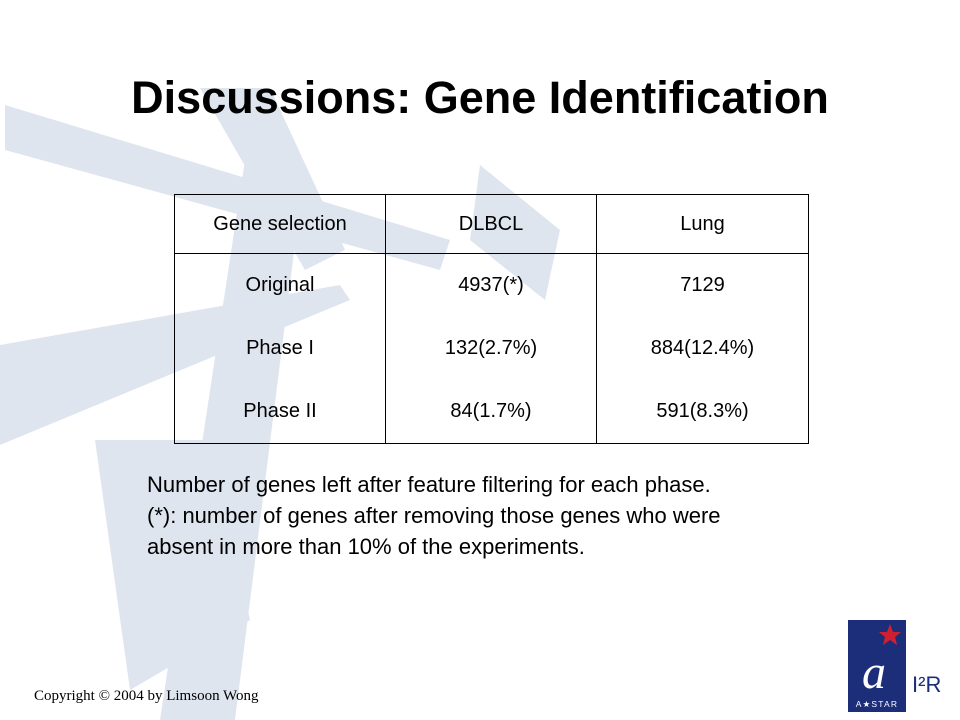 The width and height of the screenshot is (960, 720). I want to click on table-cell: 884(12.4%), so click(702, 348).